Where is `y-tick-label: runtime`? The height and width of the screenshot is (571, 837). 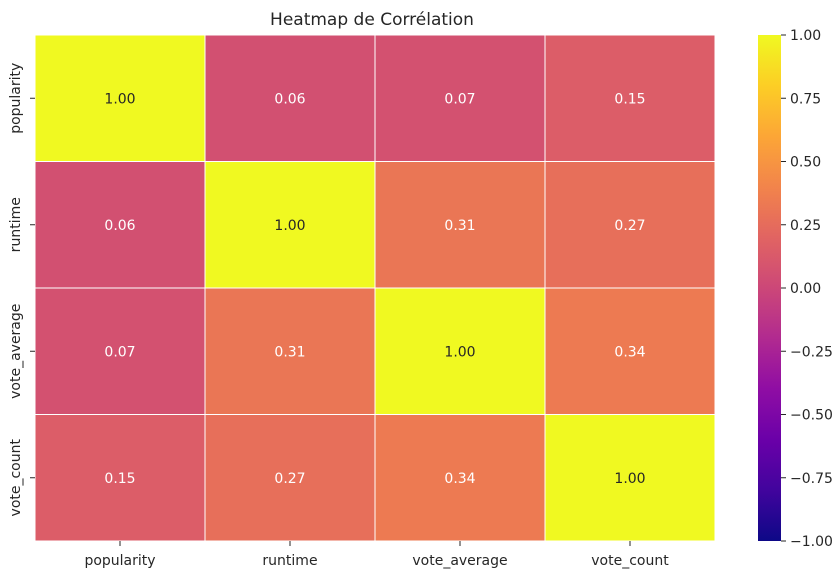
y-tick-label: runtime is located at coordinates (16, 224).